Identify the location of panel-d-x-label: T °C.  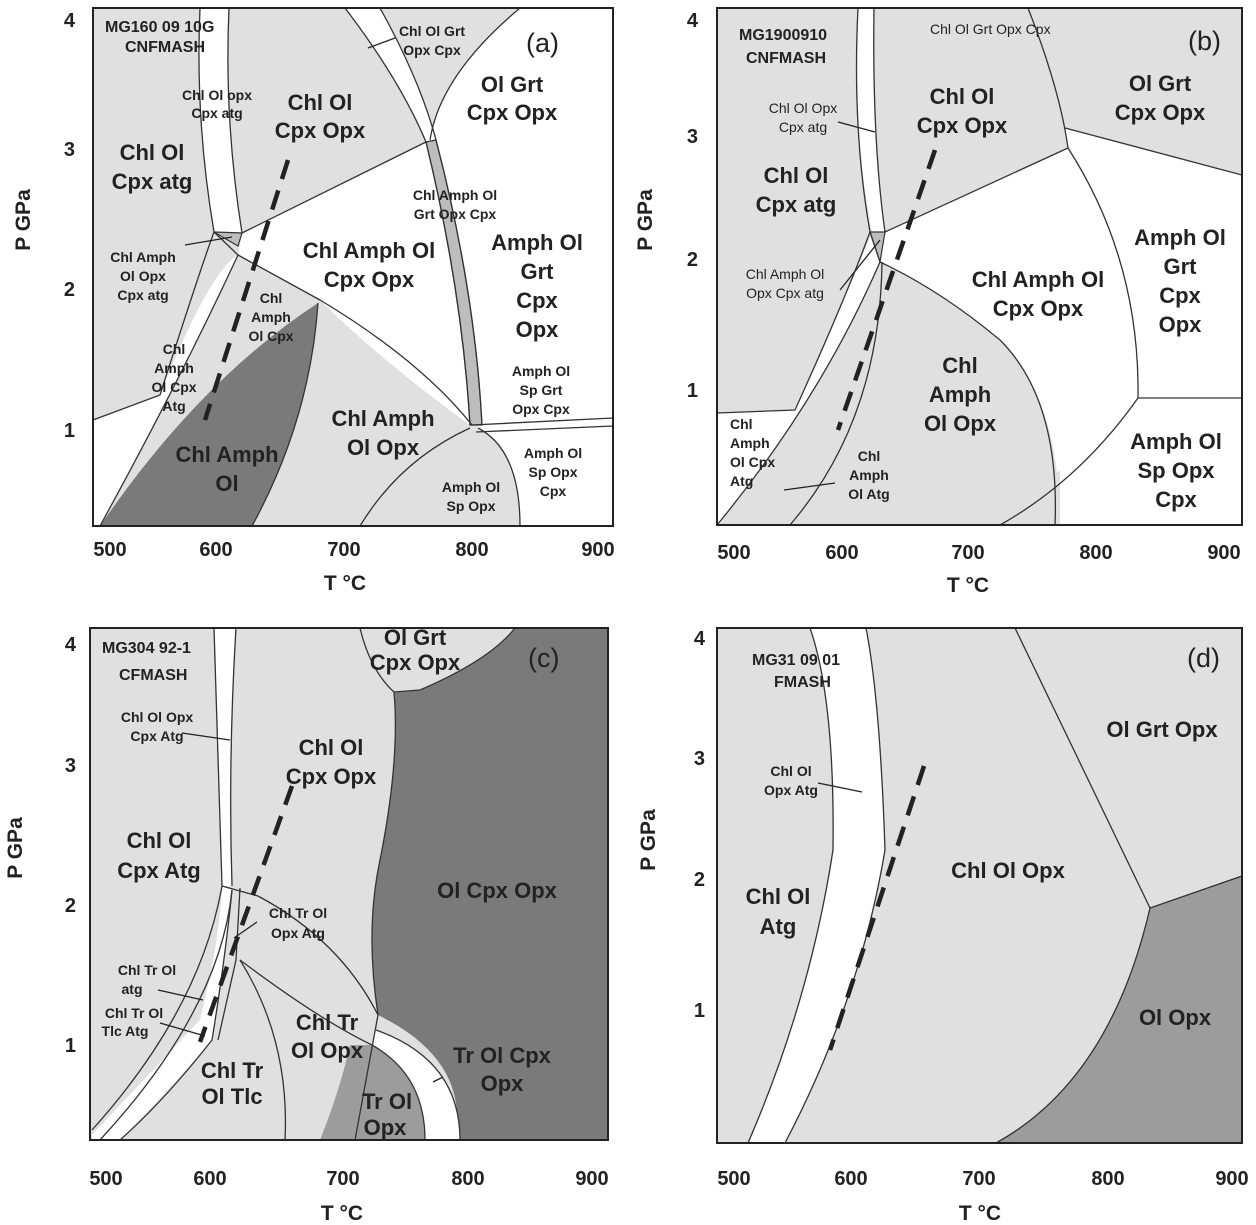
(980, 1213).